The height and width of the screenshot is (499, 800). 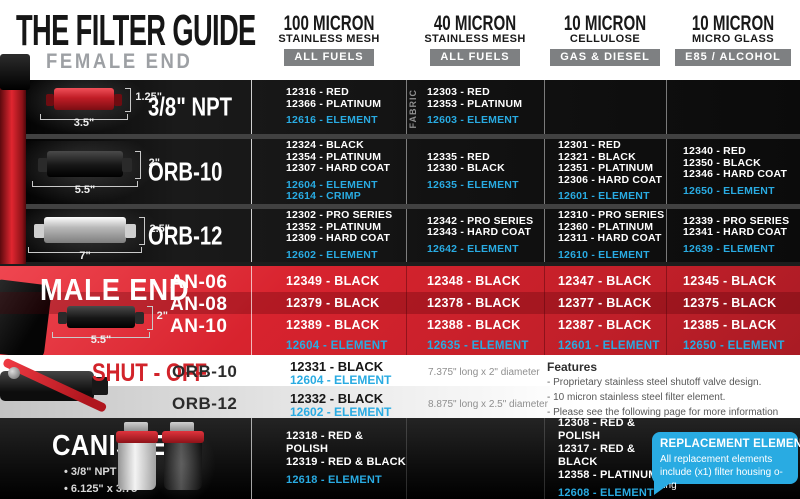 I want to click on dimension-length: 7", so click(x=85, y=256).